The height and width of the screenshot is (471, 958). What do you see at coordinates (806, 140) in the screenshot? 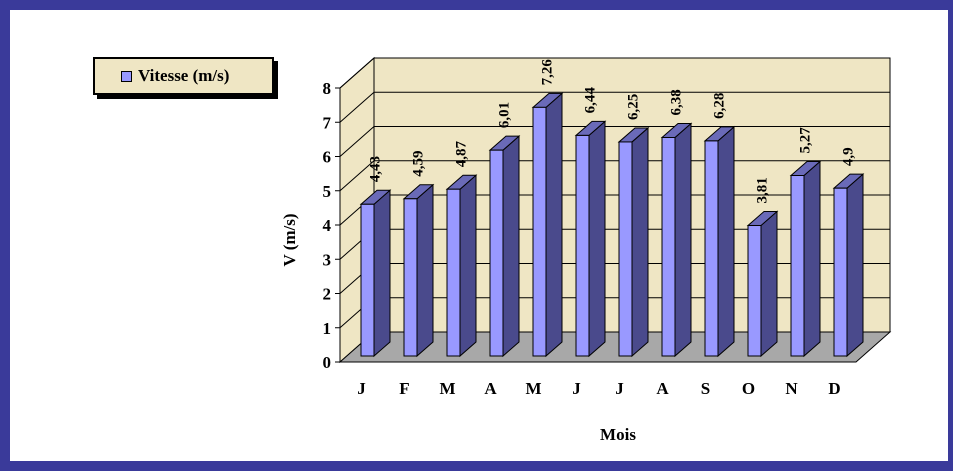
I see `data-label: 5,27` at bounding box center [806, 140].